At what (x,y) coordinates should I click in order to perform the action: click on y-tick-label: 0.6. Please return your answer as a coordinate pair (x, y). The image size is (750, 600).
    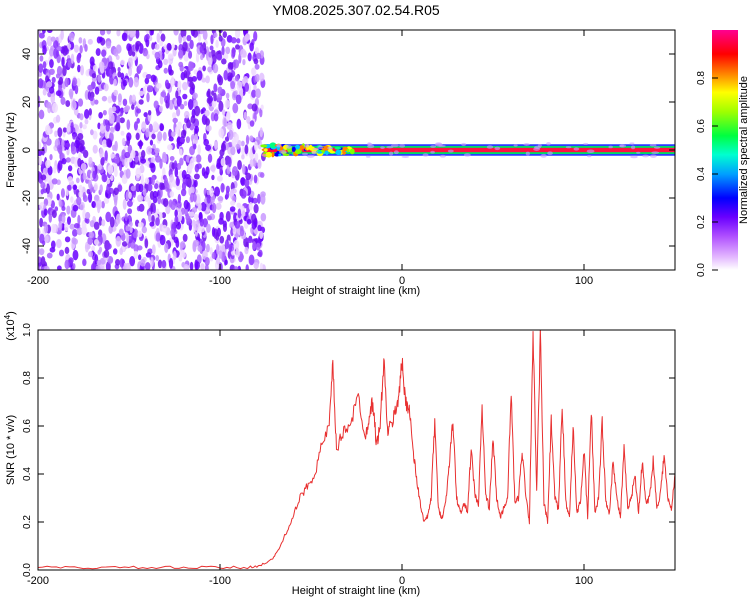
    Looking at the image, I should click on (27, 426).